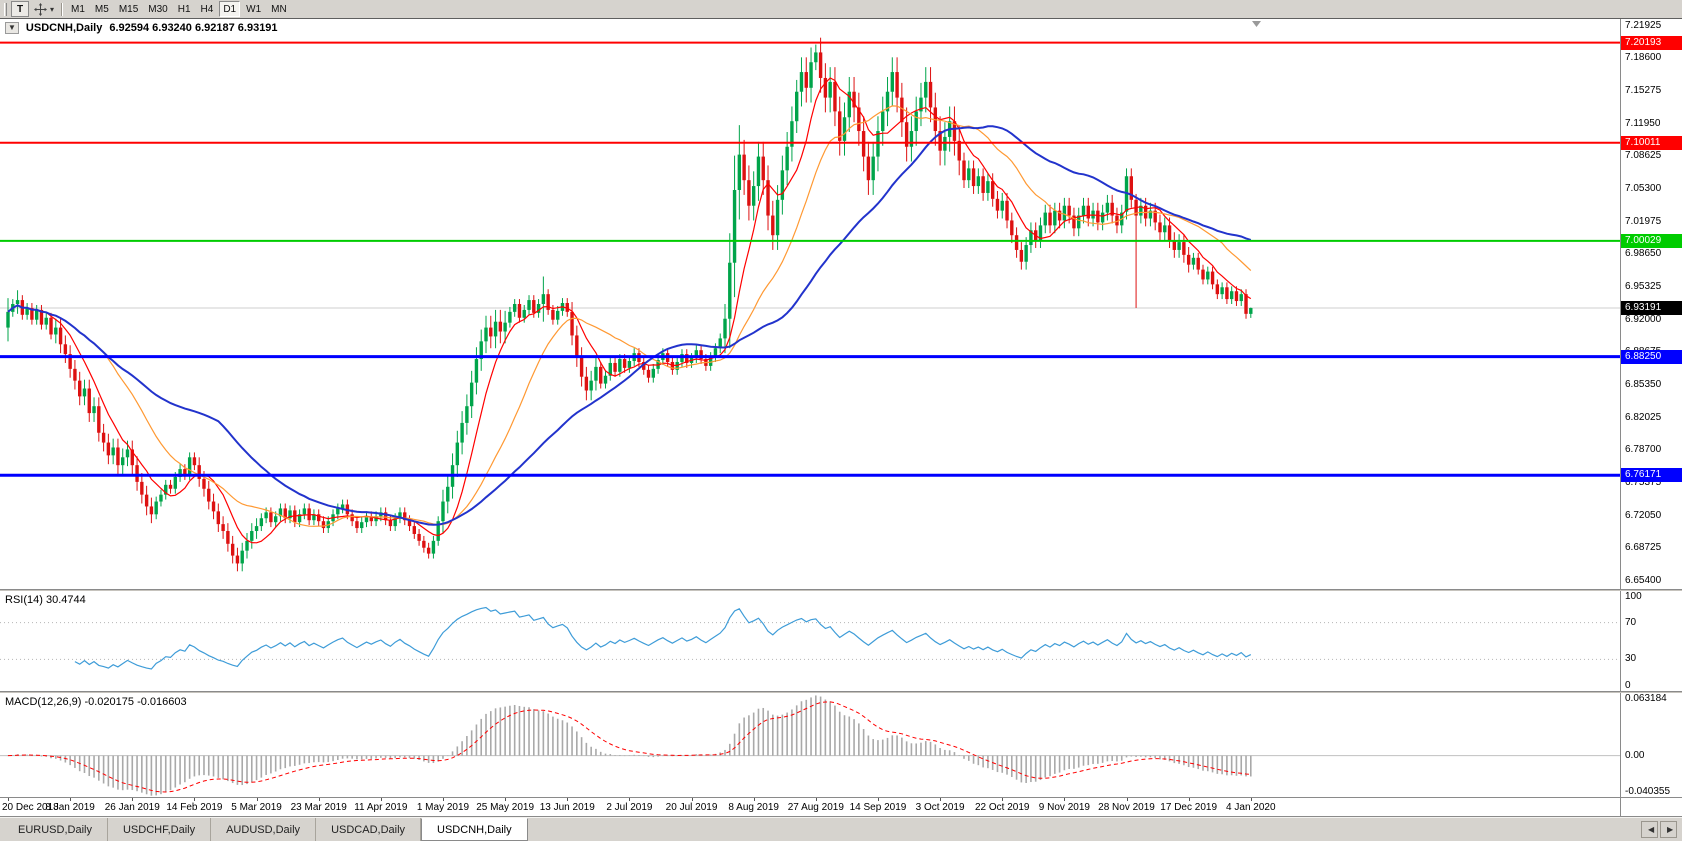 The height and width of the screenshot is (841, 1682). Describe the element at coordinates (78, 9) in the screenshot. I see `period-button-m1: M1` at that location.